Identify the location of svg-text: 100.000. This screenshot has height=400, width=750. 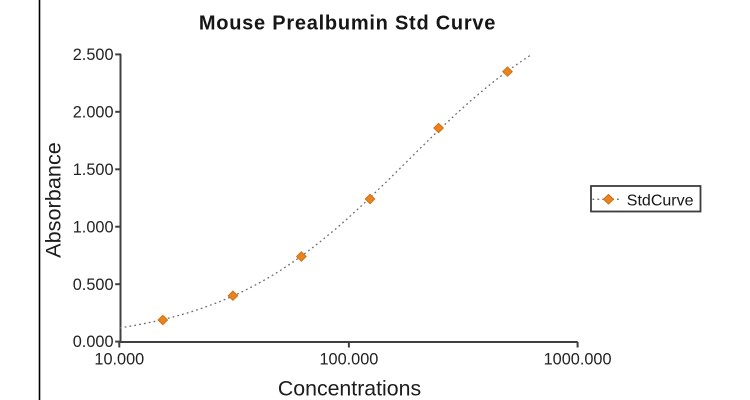
(348, 360).